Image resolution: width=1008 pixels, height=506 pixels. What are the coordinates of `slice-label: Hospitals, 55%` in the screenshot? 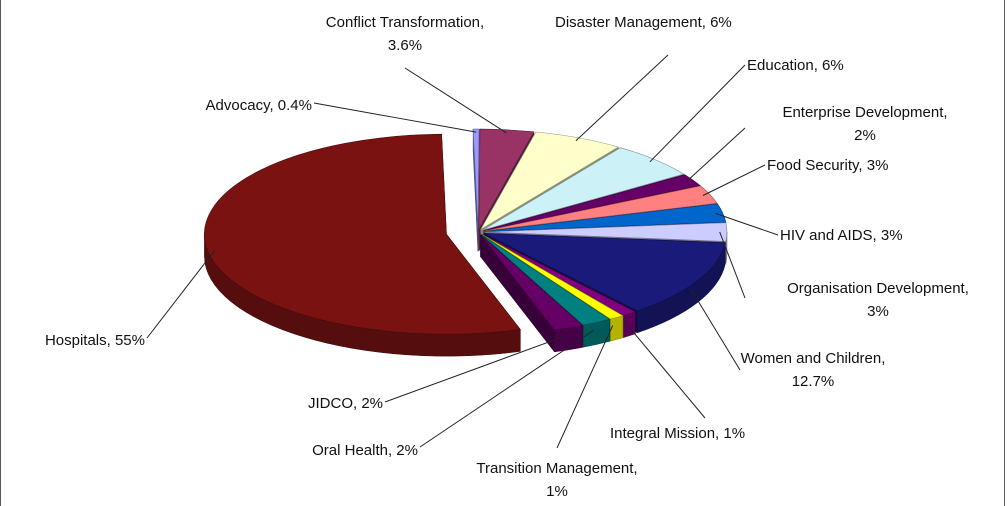 It's located at (95, 340).